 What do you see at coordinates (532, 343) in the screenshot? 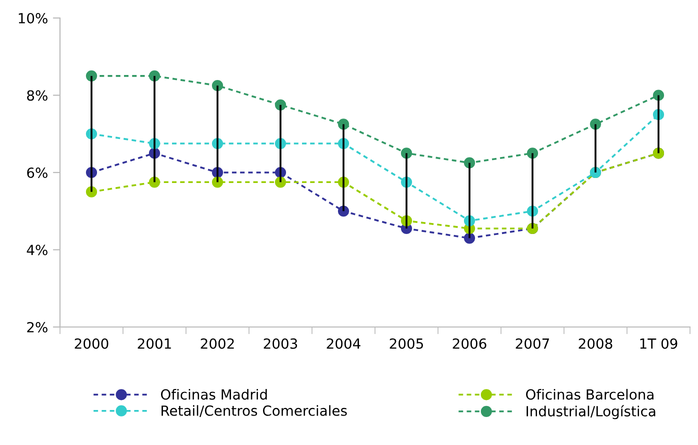
I see `x-tick-label: 2007` at bounding box center [532, 343].